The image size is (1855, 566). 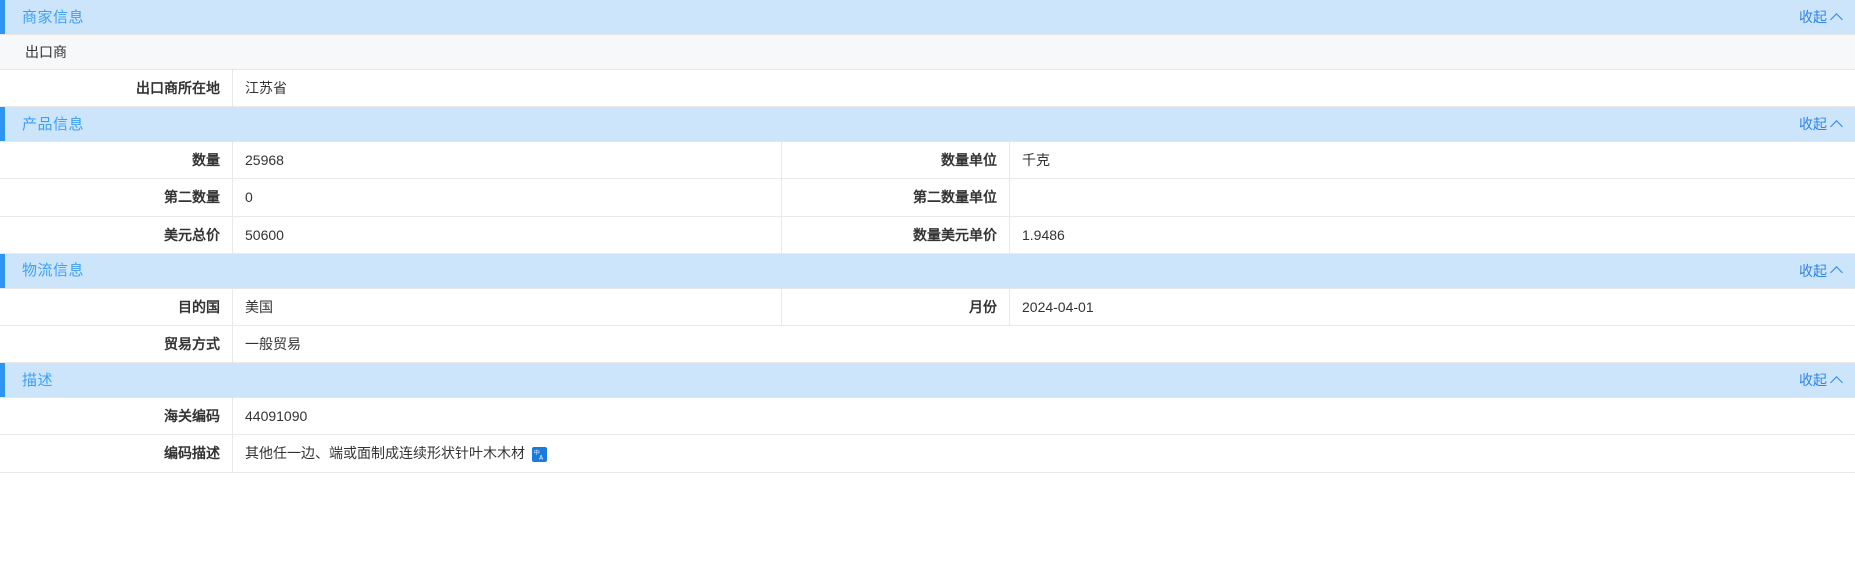 I want to click on collapse-toggle-logistics-info: 收起, so click(x=1821, y=271).